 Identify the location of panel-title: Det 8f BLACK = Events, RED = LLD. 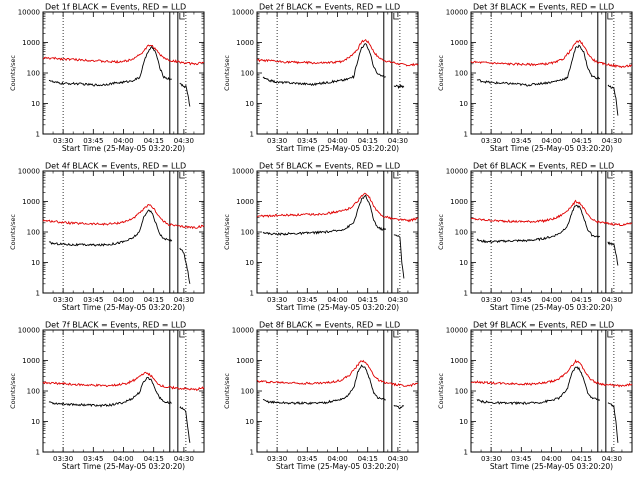
(329, 325).